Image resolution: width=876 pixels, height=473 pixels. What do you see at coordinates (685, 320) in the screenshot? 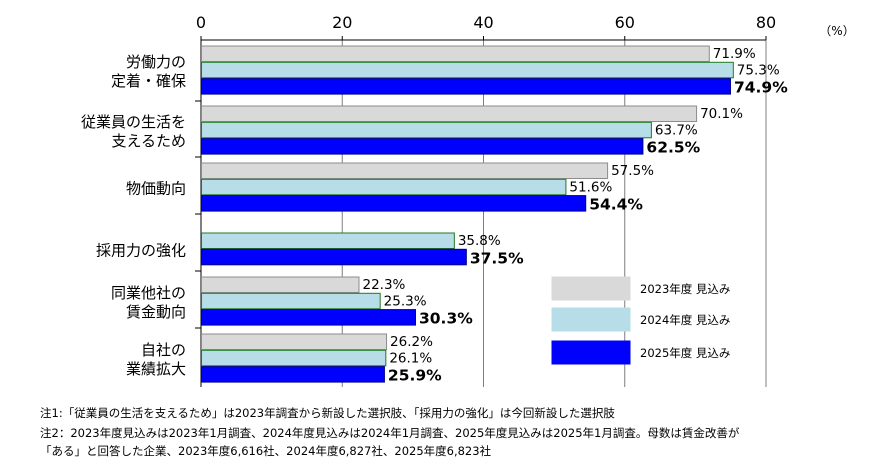
I see `legend-label: 2024年度 見込み` at bounding box center [685, 320].